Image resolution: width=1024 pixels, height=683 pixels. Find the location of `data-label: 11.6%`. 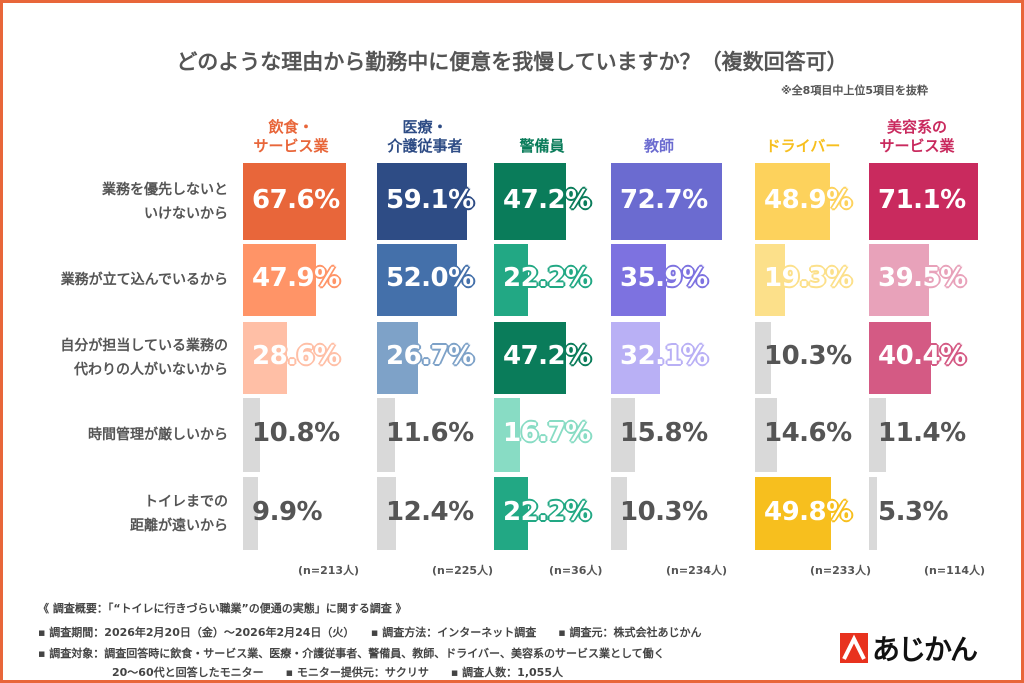

data-label: 11.6% is located at coordinates (430, 433).